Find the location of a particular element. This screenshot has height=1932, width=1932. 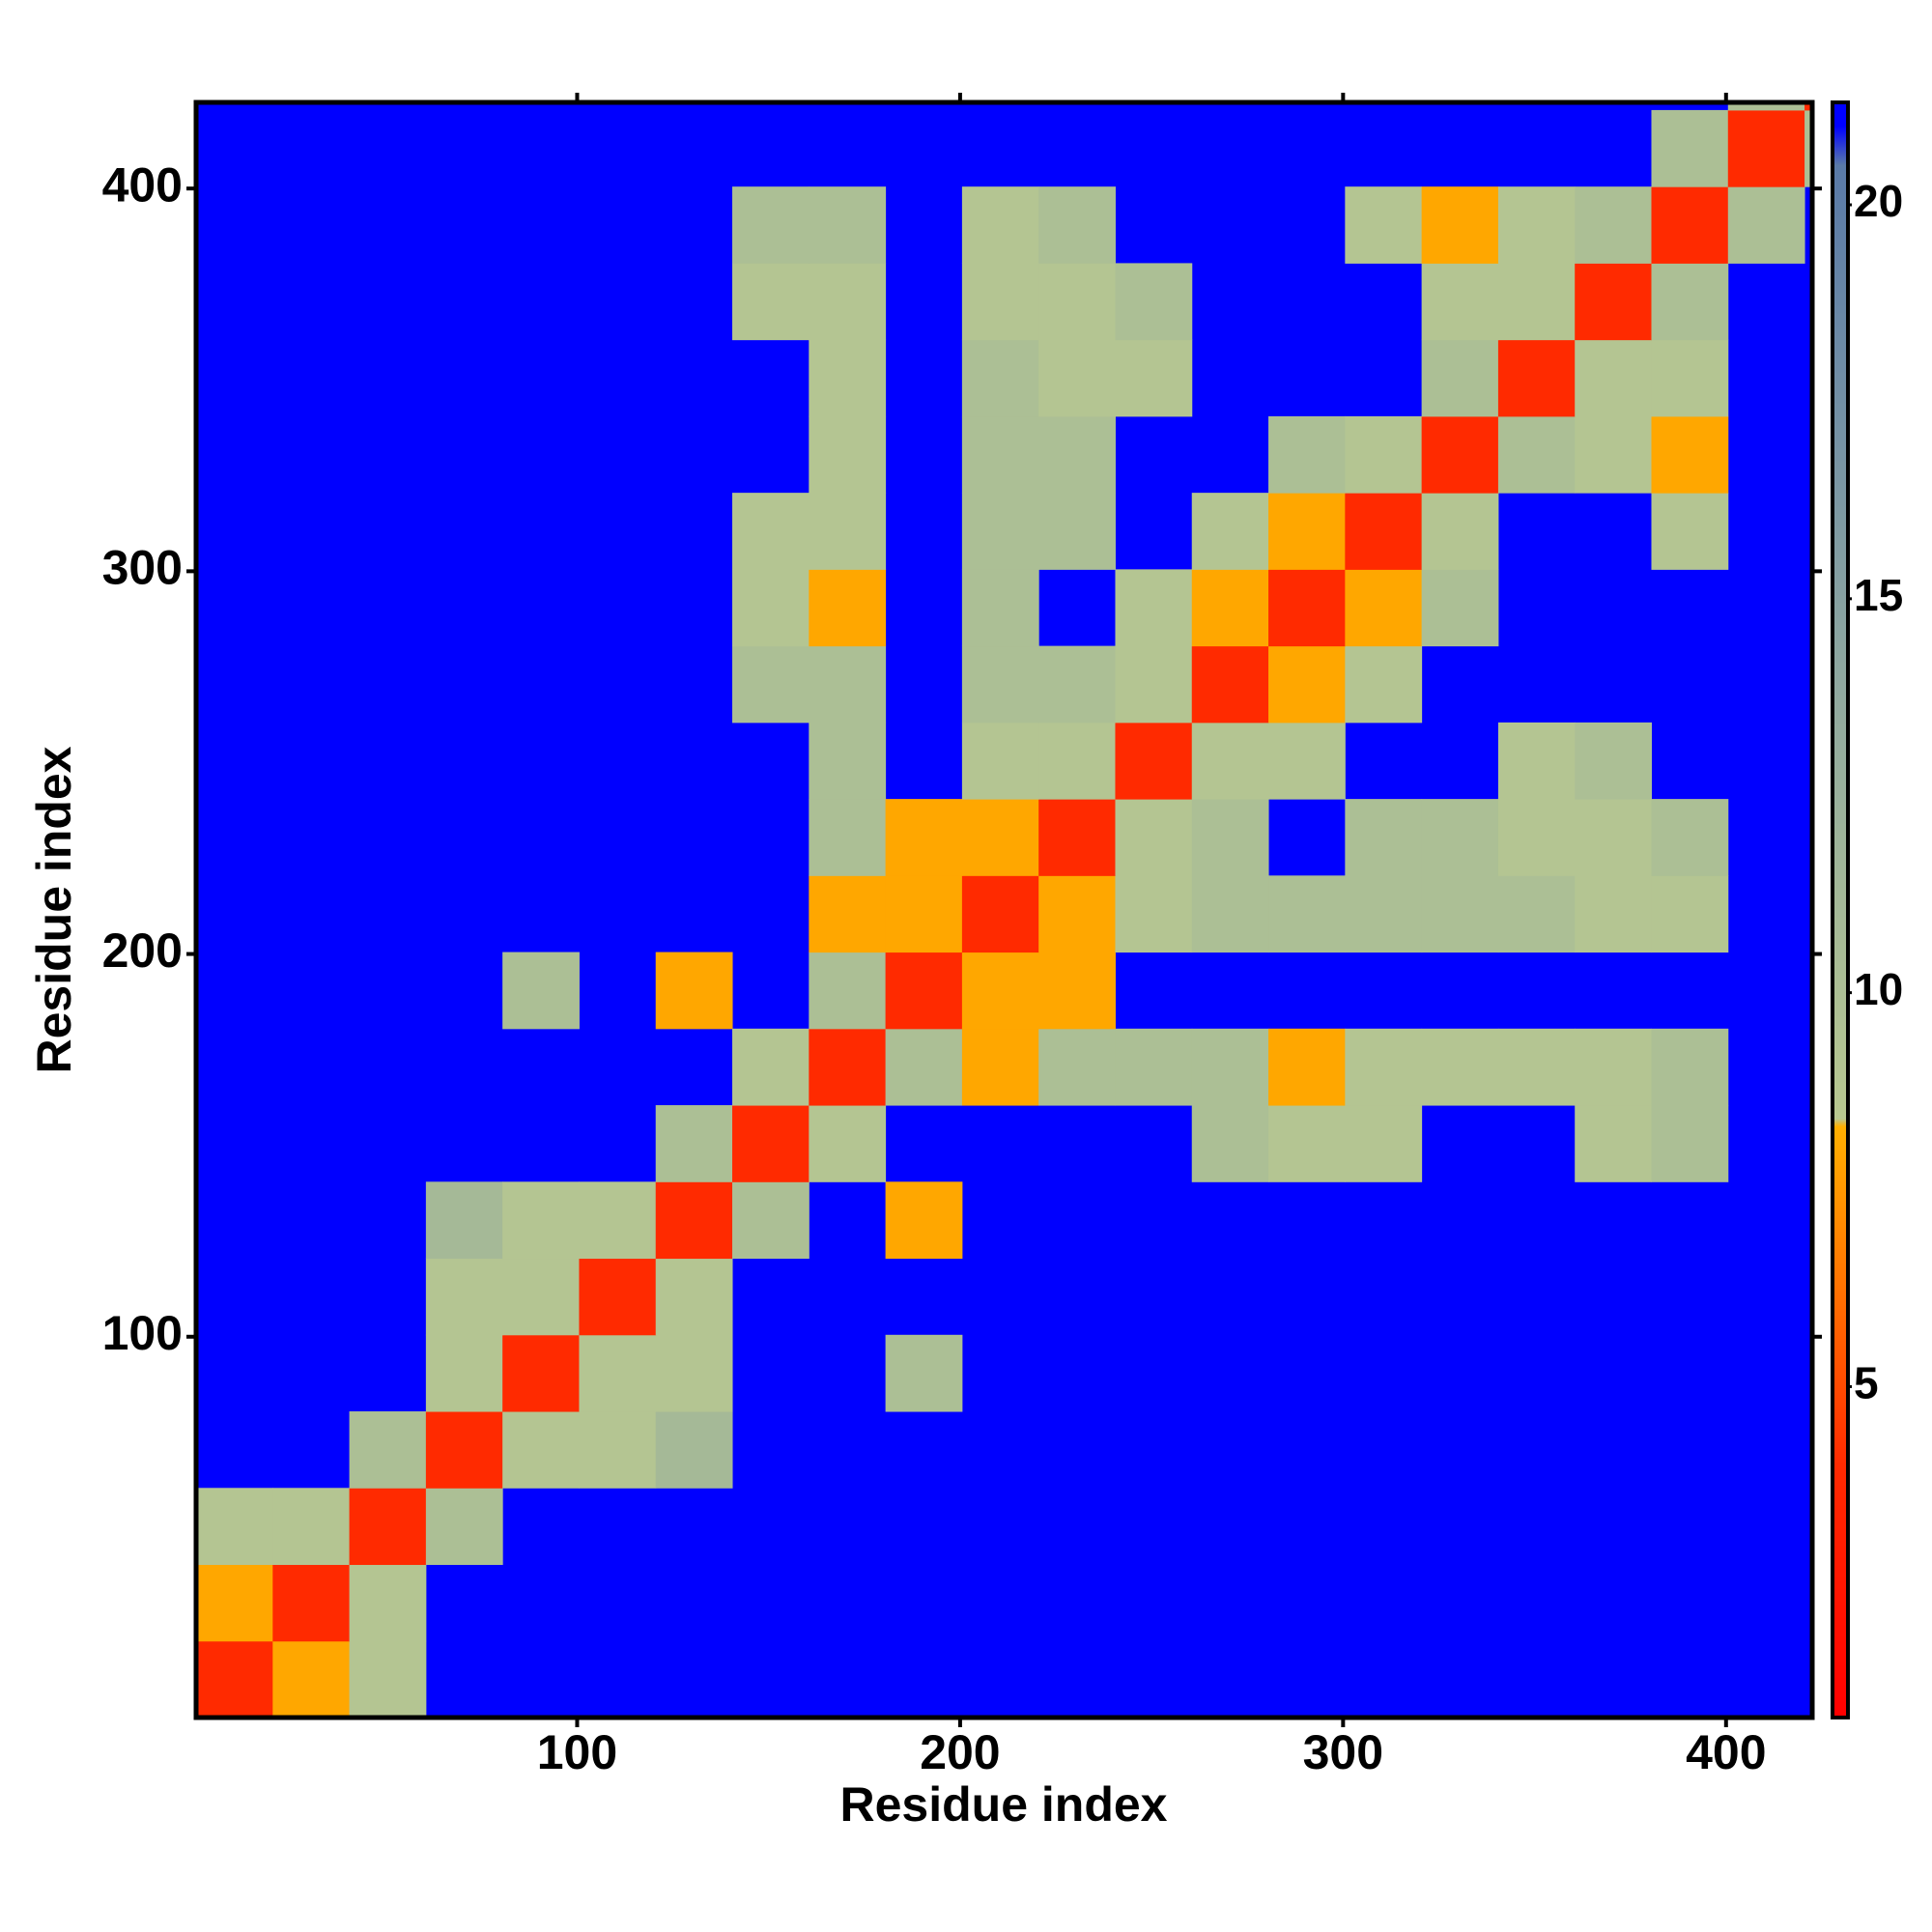

colorbar-tick-label: 20 is located at coordinates (1878, 201).